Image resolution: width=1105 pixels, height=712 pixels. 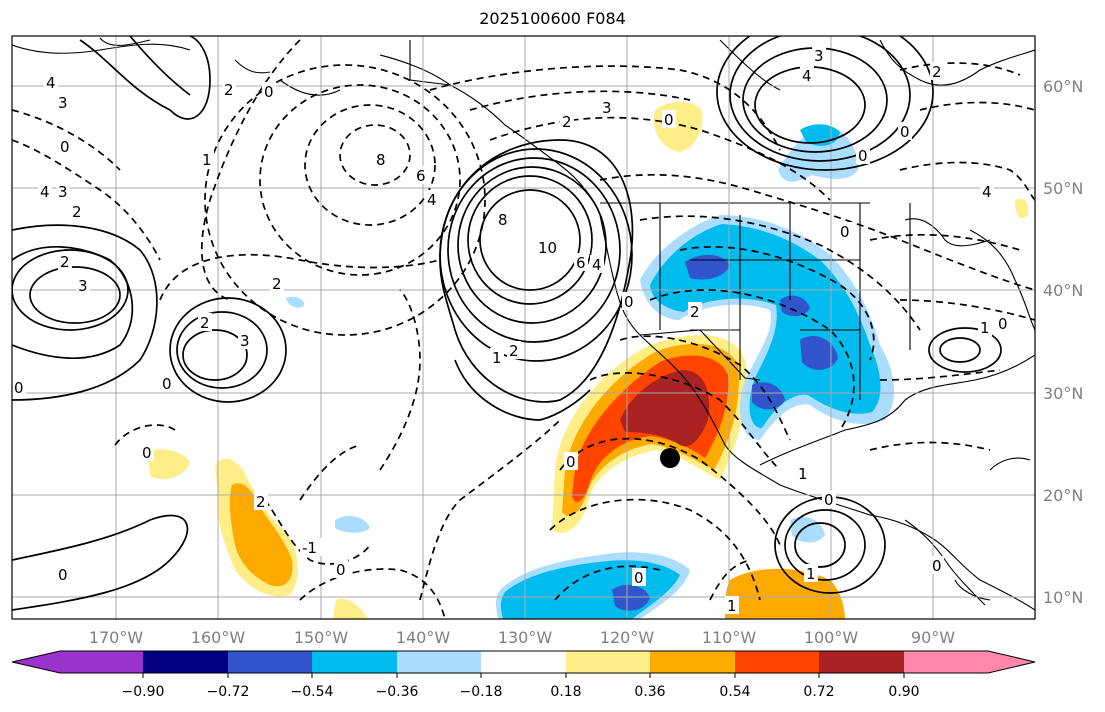 What do you see at coordinates (877, 65) in the screenshot?
I see `hudson-bay` at bounding box center [877, 65].